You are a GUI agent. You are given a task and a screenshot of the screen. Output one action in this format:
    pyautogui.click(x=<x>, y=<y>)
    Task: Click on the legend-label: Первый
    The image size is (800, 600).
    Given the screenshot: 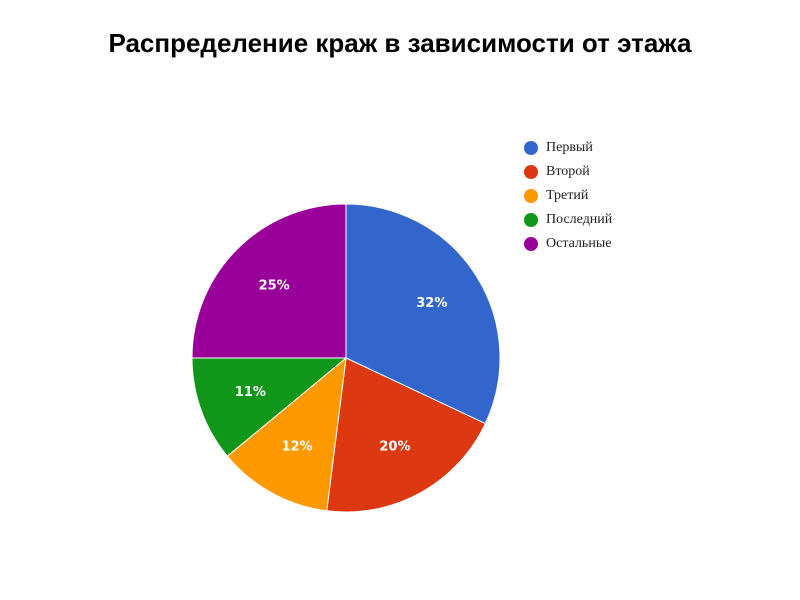 What is the action you would take?
    pyautogui.click(x=569, y=147)
    